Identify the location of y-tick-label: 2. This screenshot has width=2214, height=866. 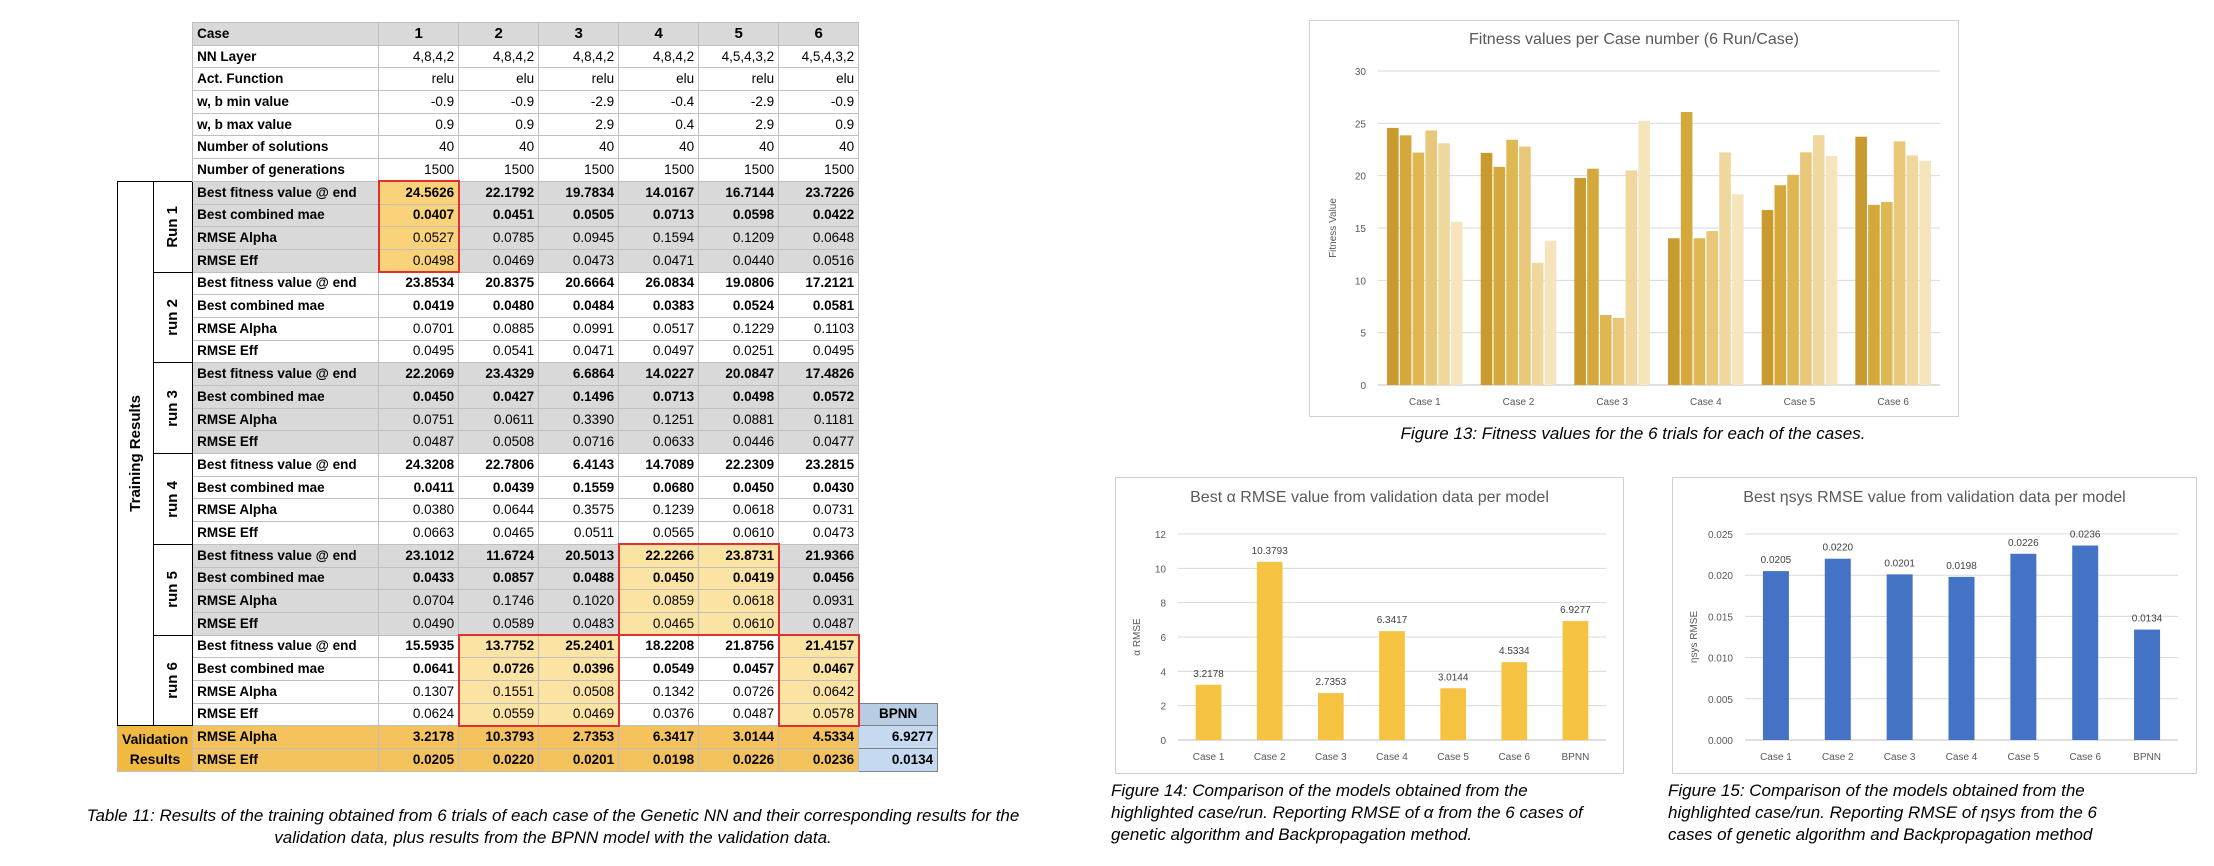
(1163, 707).